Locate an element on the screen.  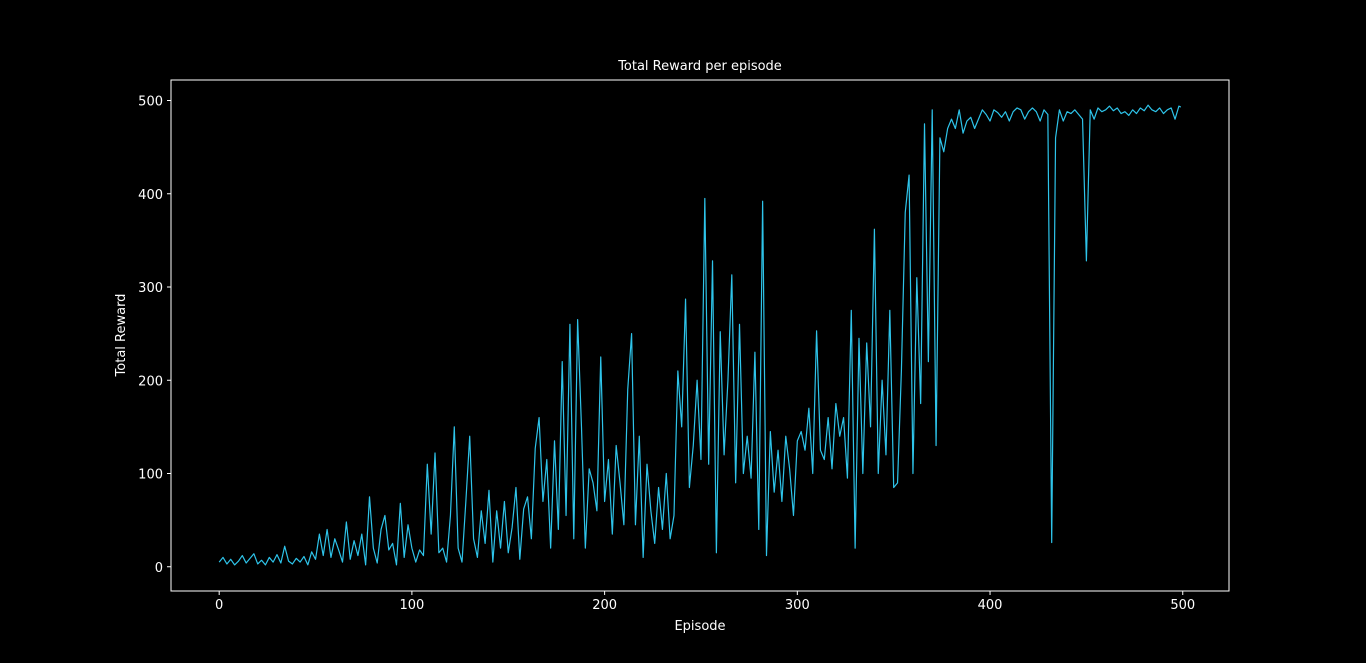
x-axis: 0 100 200 300 400 500 is located at coordinates (705, 602).